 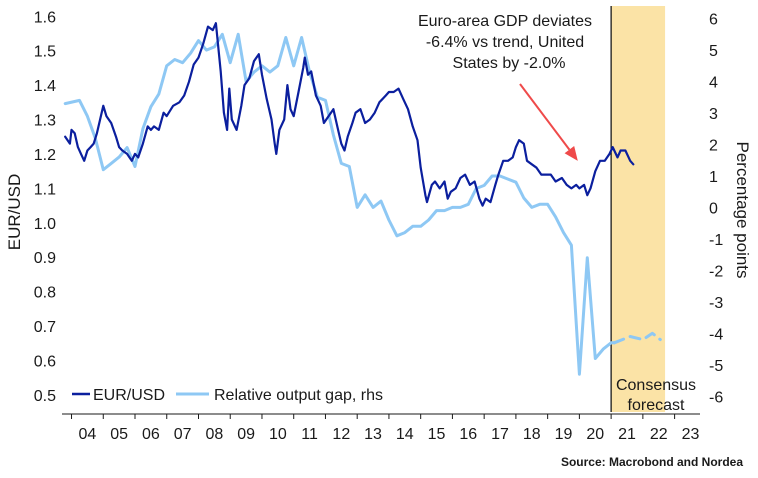 I want to click on y2-tick-label: 3, so click(x=713, y=114).